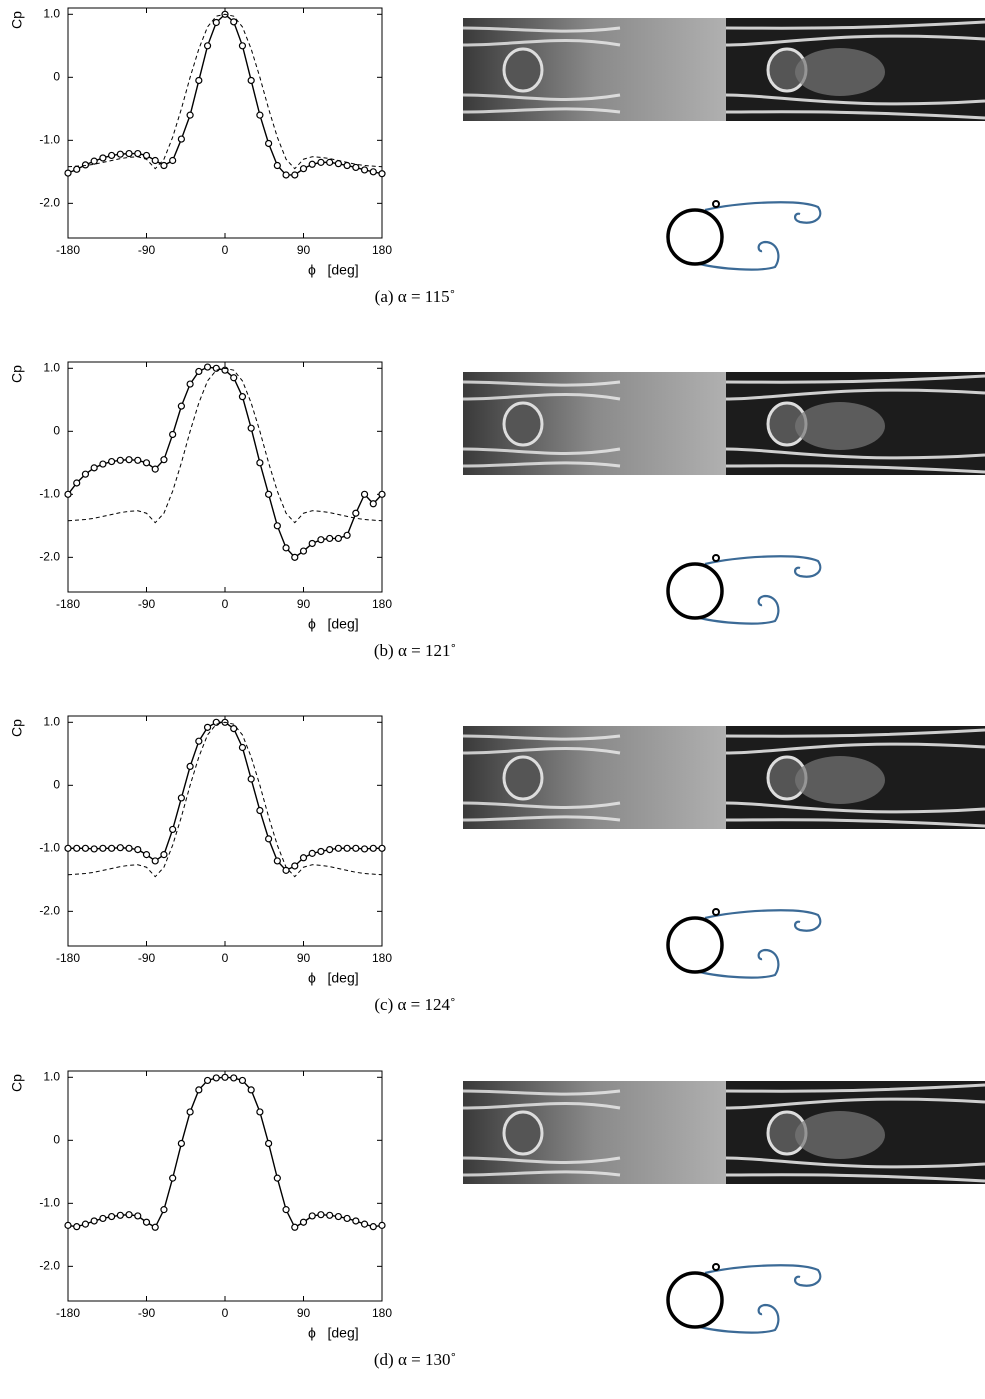 This screenshot has height=1399, width=985. What do you see at coordinates (225, 1313) in the screenshot?
I see `x-tick-label: 0` at bounding box center [225, 1313].